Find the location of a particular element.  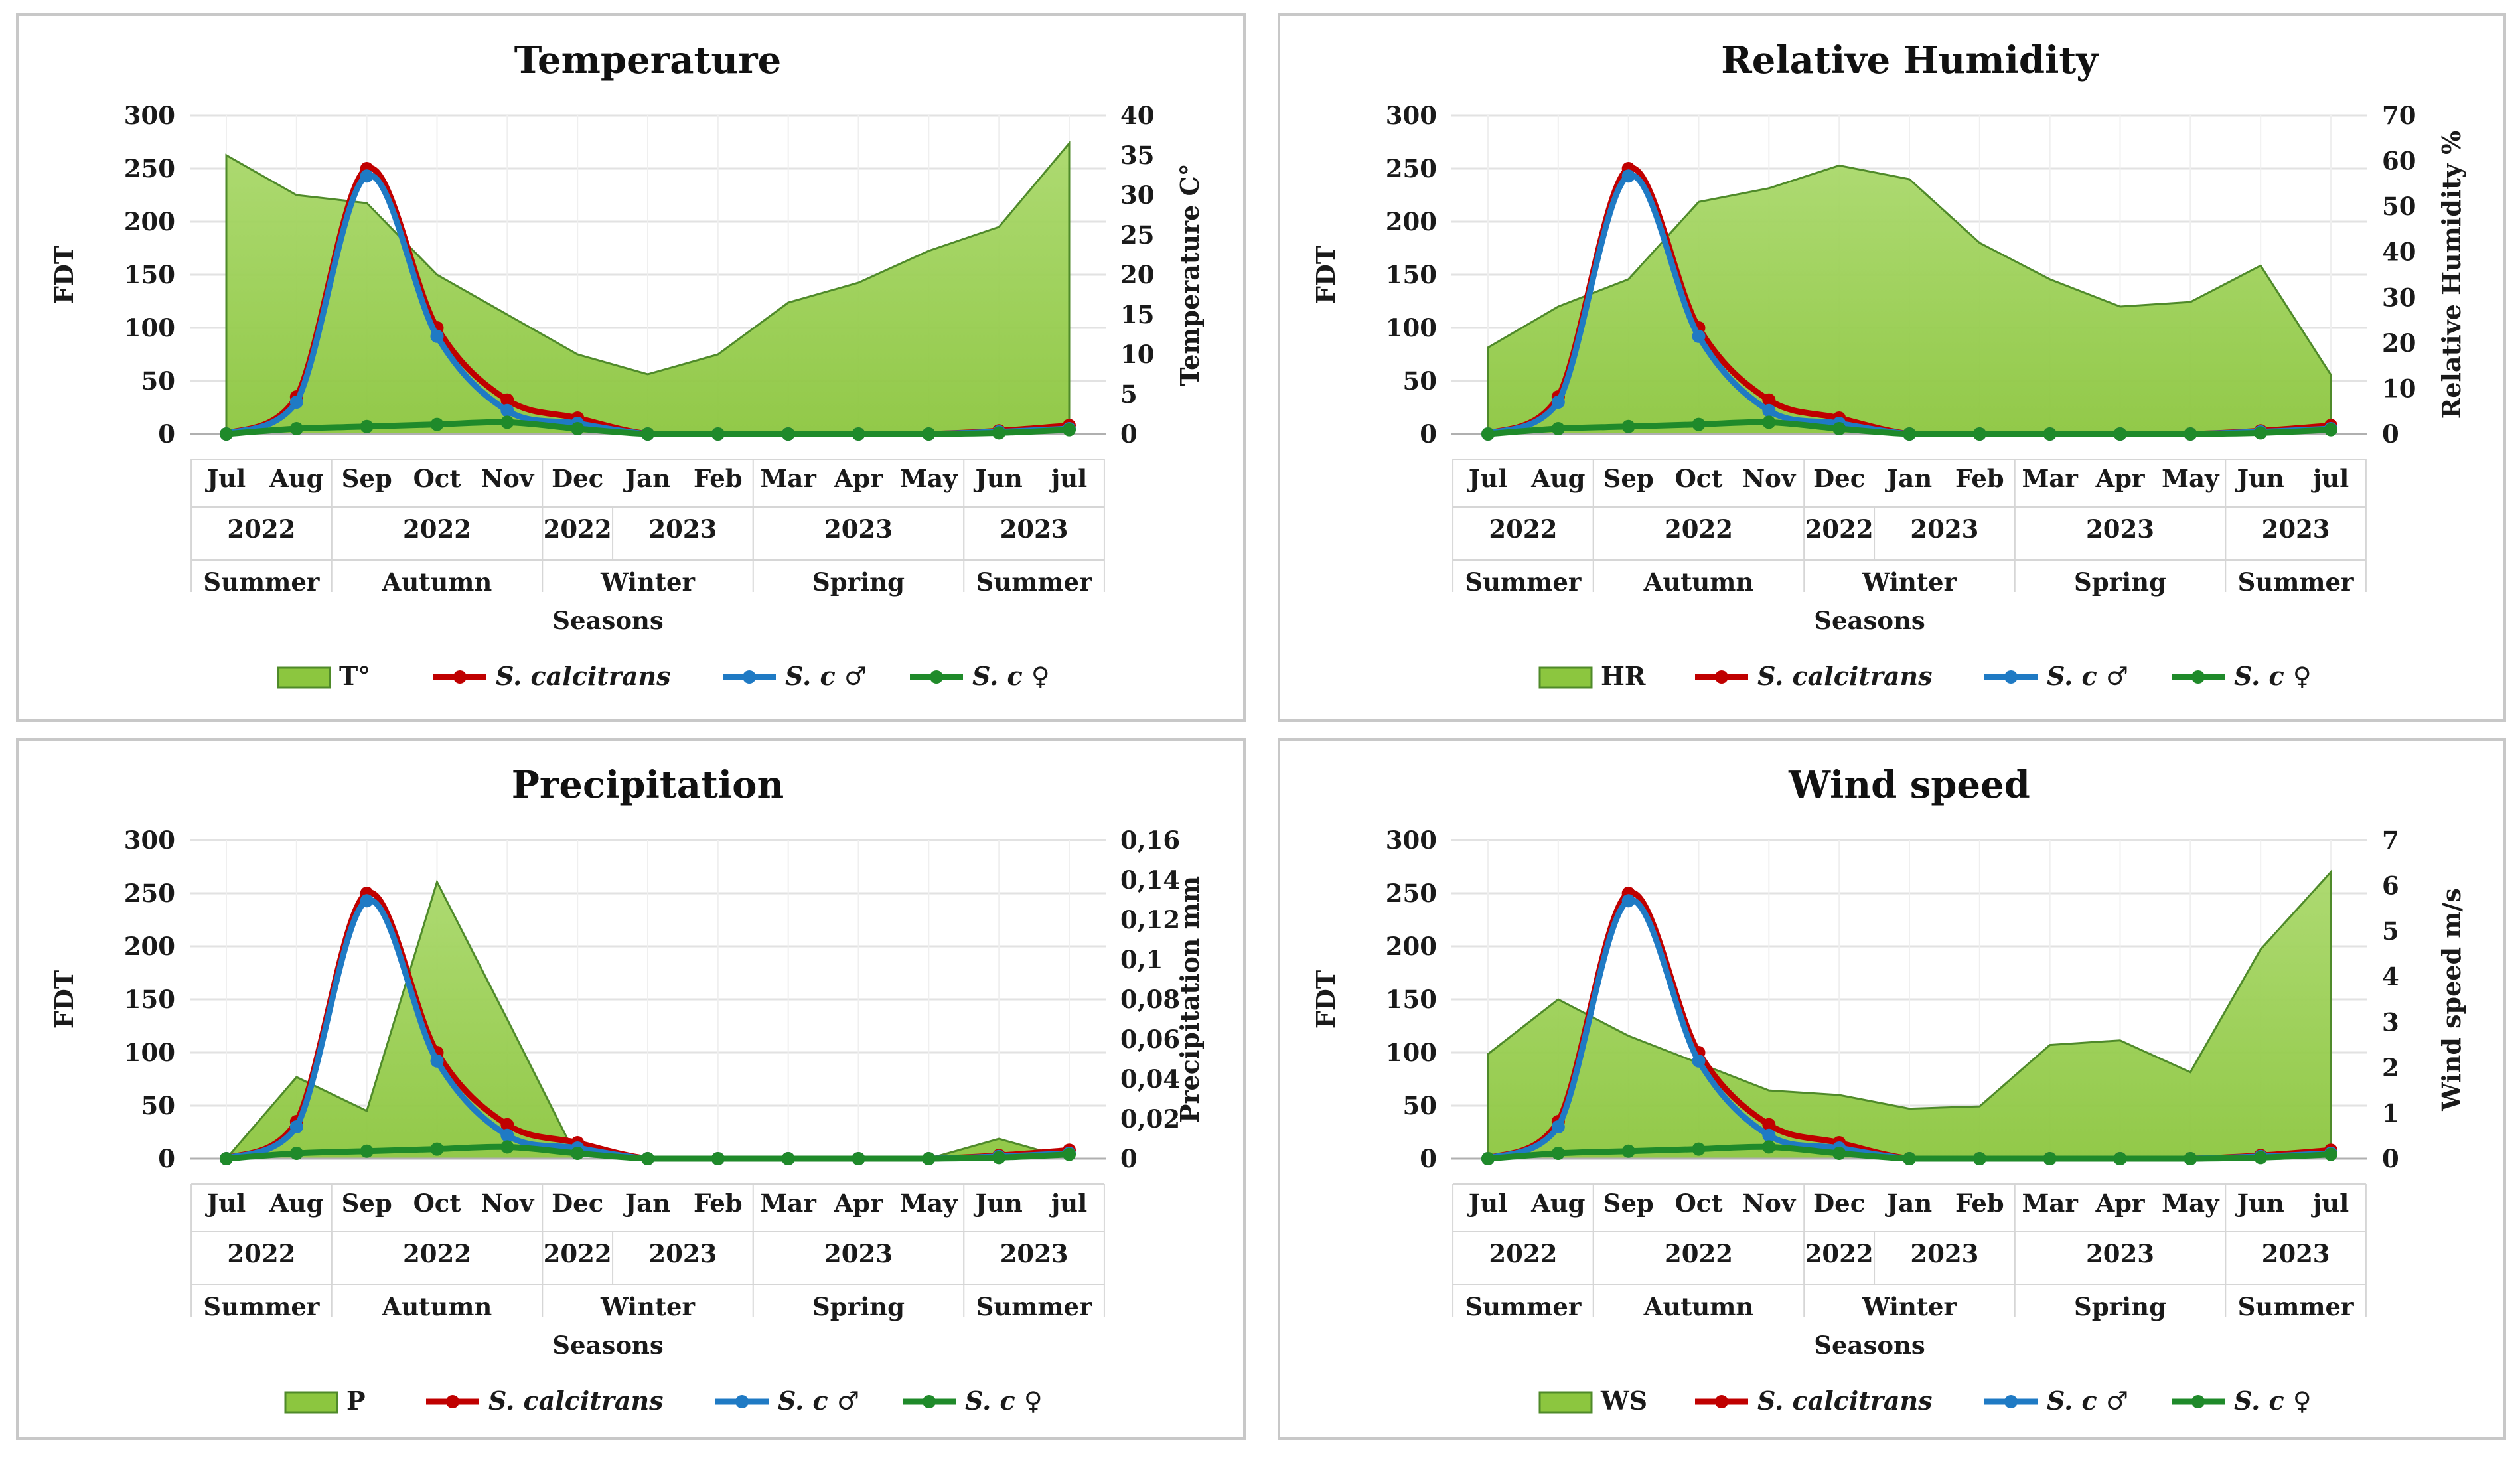

y-right-tick-label: 0,08 is located at coordinates (1150, 999).